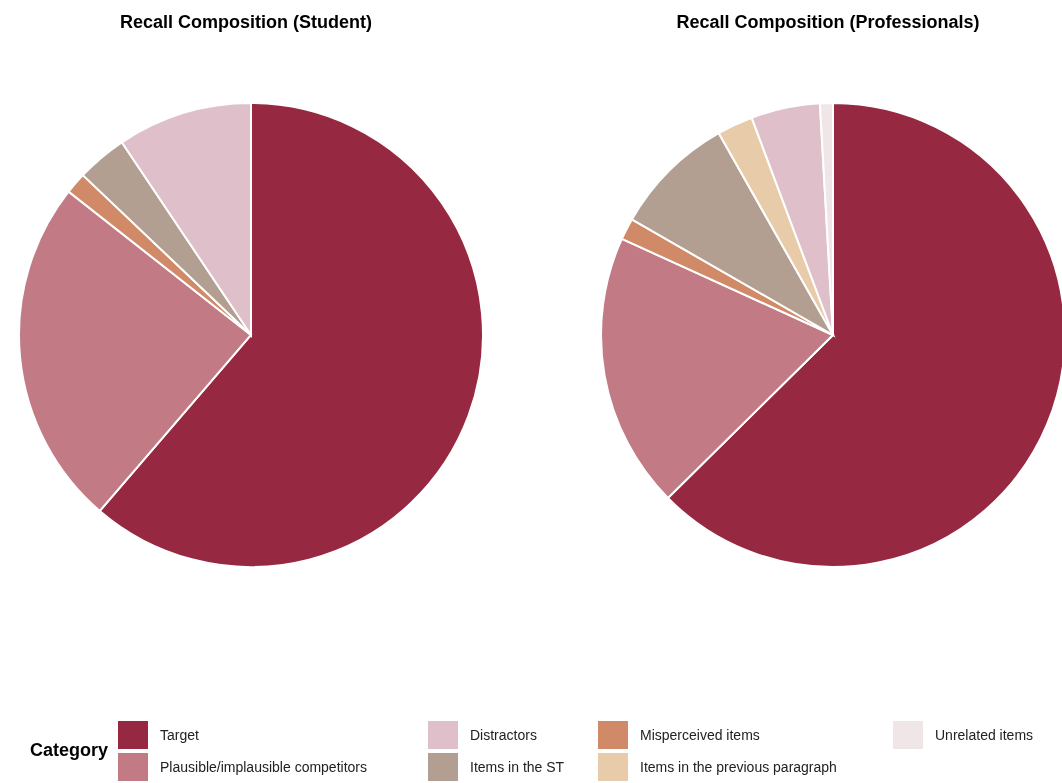  I want to click on legend-label: Items in the previous paragraph, so click(738, 767).